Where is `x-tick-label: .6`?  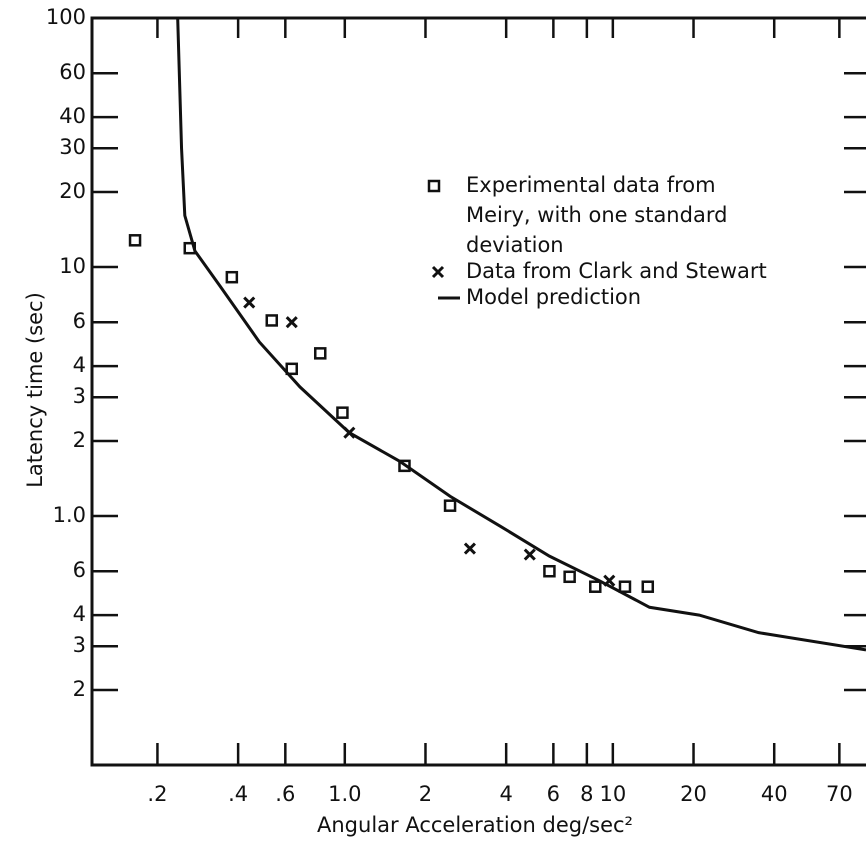
x-tick-label: .6 is located at coordinates (285, 794).